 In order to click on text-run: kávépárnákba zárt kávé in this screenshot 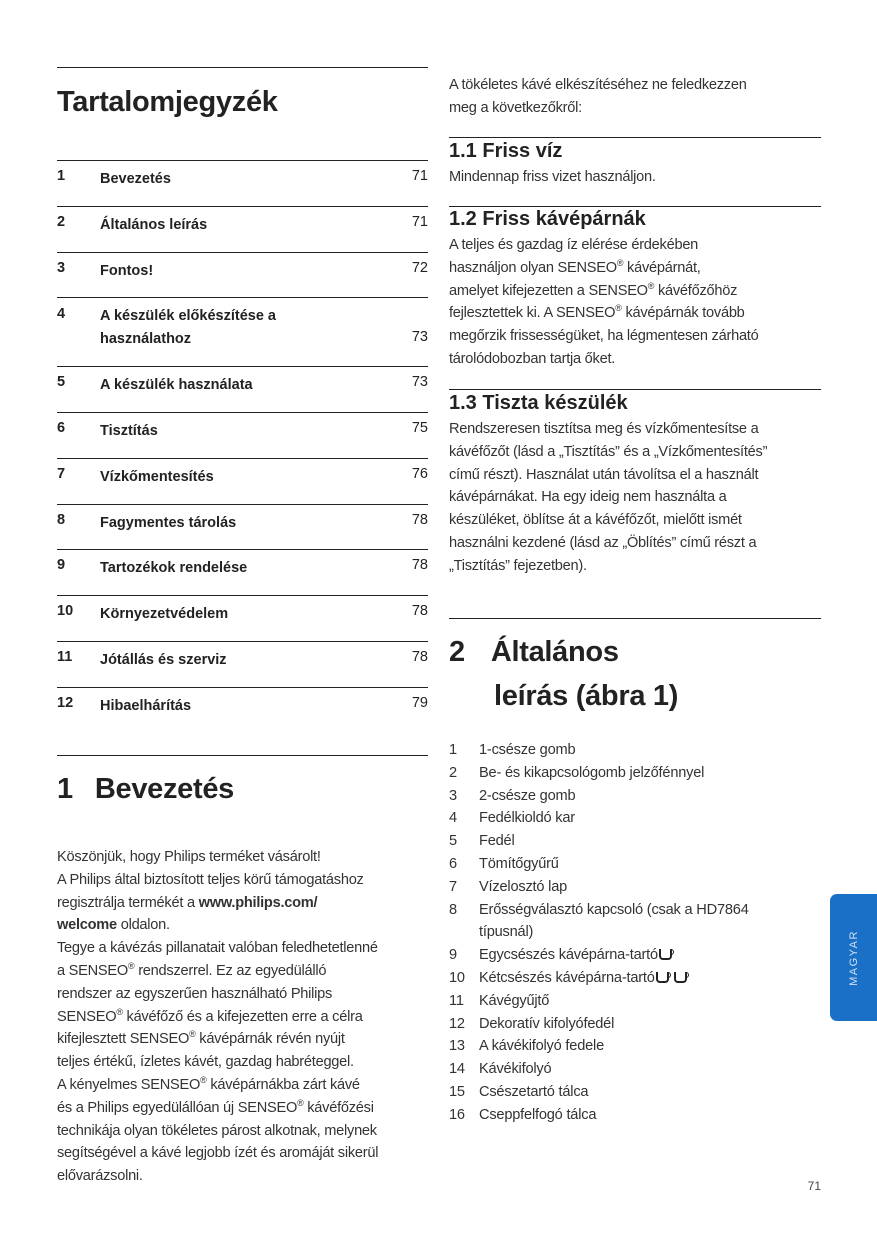, I will do `click(283, 1084)`.